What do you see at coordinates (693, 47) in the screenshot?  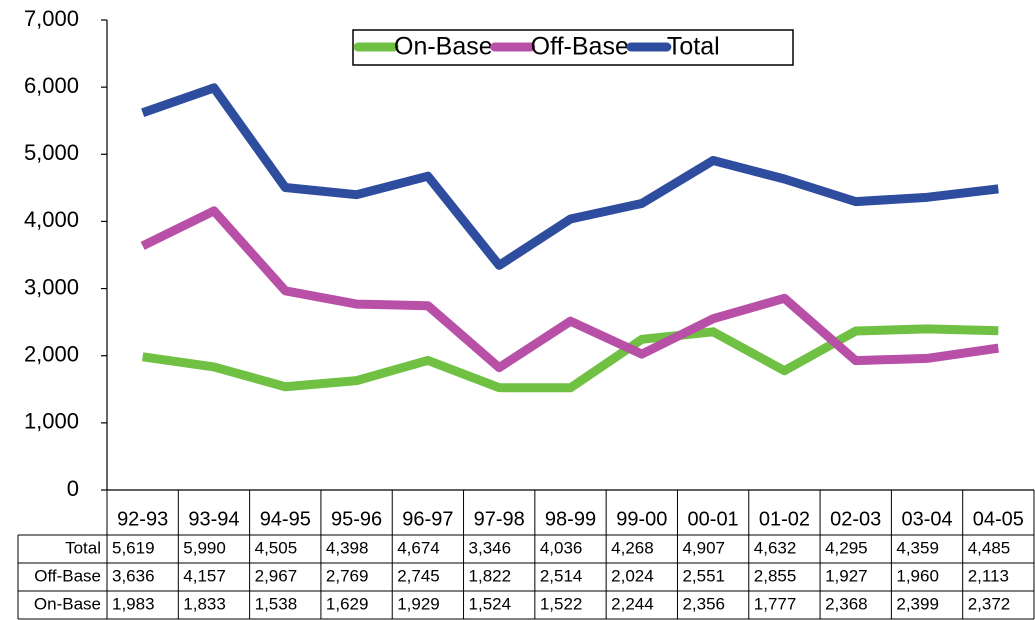 I see `legend-label: Total` at bounding box center [693, 47].